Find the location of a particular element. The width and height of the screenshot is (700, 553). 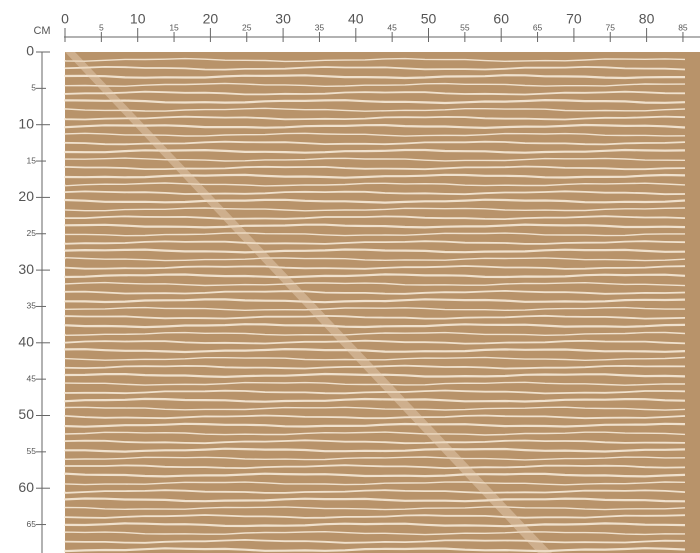

left-ruler-label: 45 is located at coordinates (32, 378).